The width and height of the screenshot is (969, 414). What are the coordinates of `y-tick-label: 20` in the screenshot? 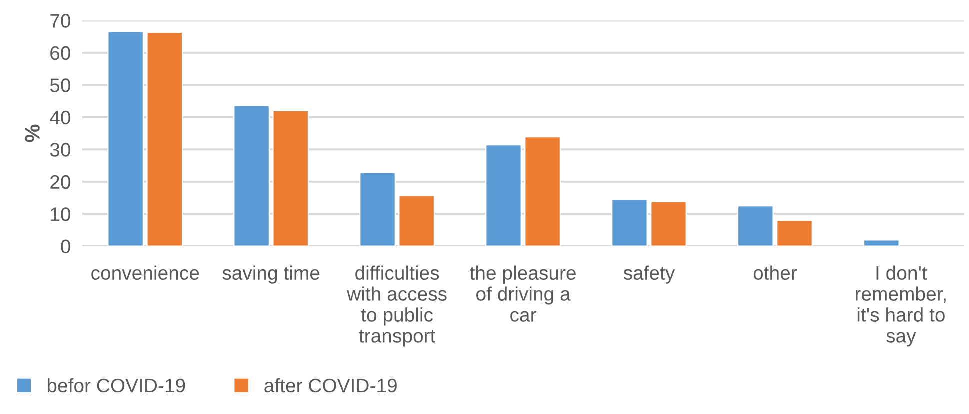 It's located at (60, 182).